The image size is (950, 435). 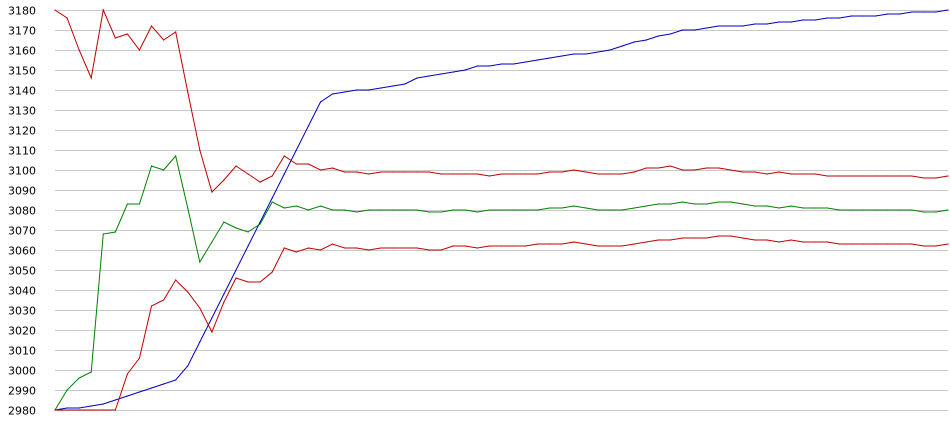 I want to click on y-tick-label: 3070, so click(x=22, y=231).